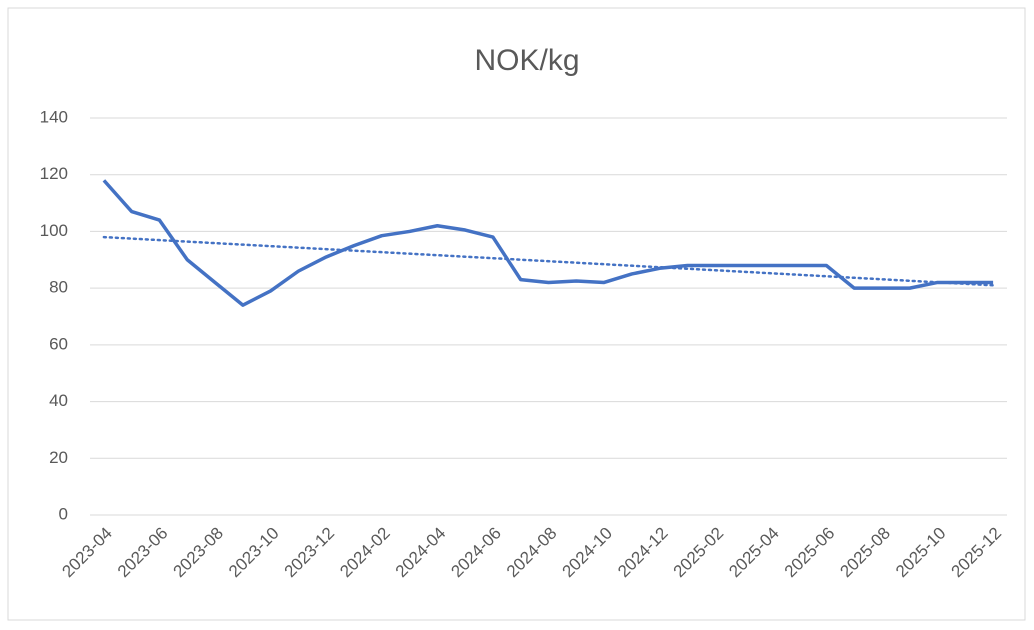 This screenshot has width=1034, height=630. I want to click on y-tick-label: 20, so click(58, 457).